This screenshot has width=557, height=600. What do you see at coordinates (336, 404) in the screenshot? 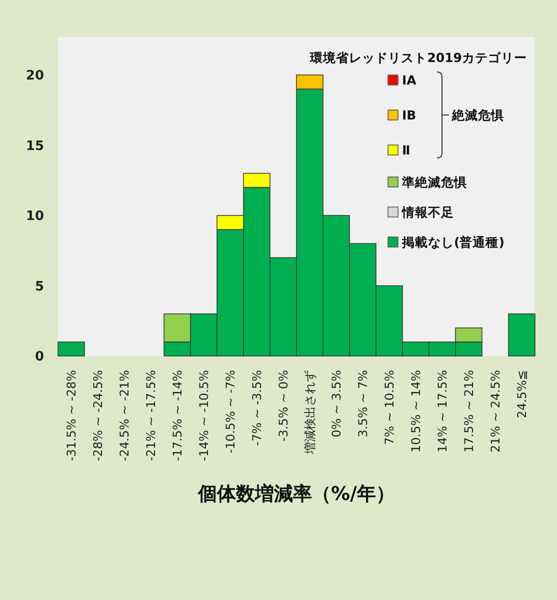
I see `x-tick-label: 0% ~ 3.5%` at bounding box center [336, 404].